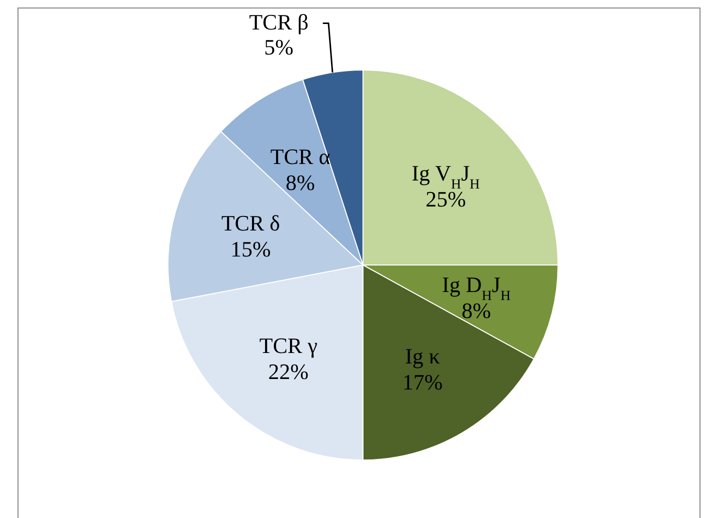  What do you see at coordinates (288, 371) in the screenshot?
I see `data-label: 22%` at bounding box center [288, 371].